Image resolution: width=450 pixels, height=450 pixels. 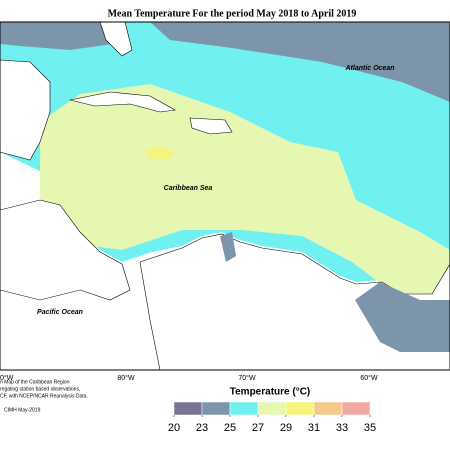 What do you see at coordinates (60, 312) in the screenshot?
I see `ocean-label: Pacific Ocean` at bounding box center [60, 312].